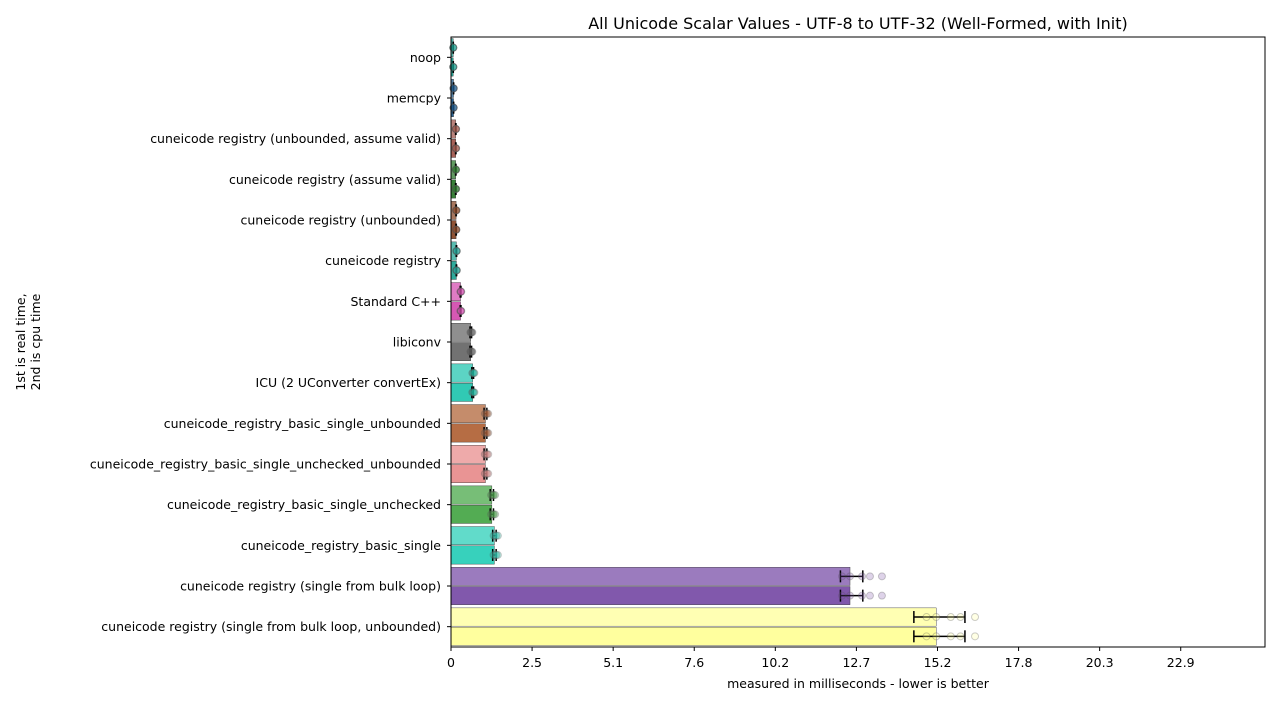 The height and width of the screenshot is (720, 1280). Describe the element at coordinates (341, 545) in the screenshot. I see `y-tick-label: cuneicode_registry_basic_single` at that location.